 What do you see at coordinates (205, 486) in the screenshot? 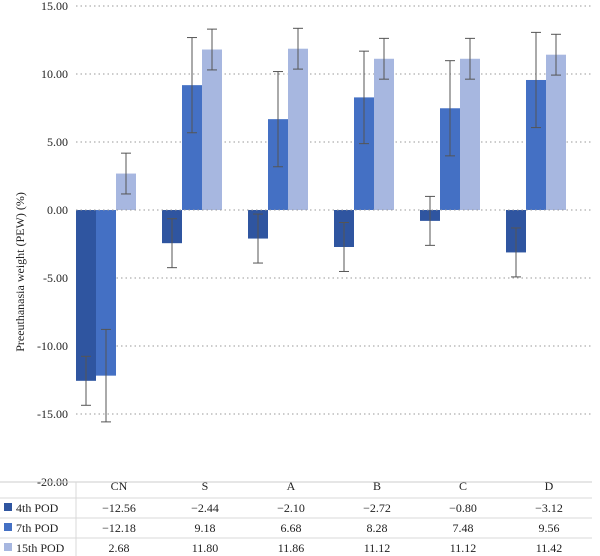
I see `x-category-label: S` at bounding box center [205, 486].